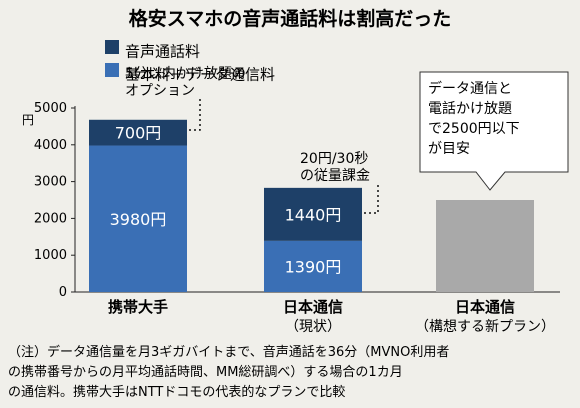 The width and height of the screenshot is (580, 408). What do you see at coordinates (185, 74) in the screenshot?
I see `annotation-1-line-1: 5分以内かけ放題の` at bounding box center [185, 74].